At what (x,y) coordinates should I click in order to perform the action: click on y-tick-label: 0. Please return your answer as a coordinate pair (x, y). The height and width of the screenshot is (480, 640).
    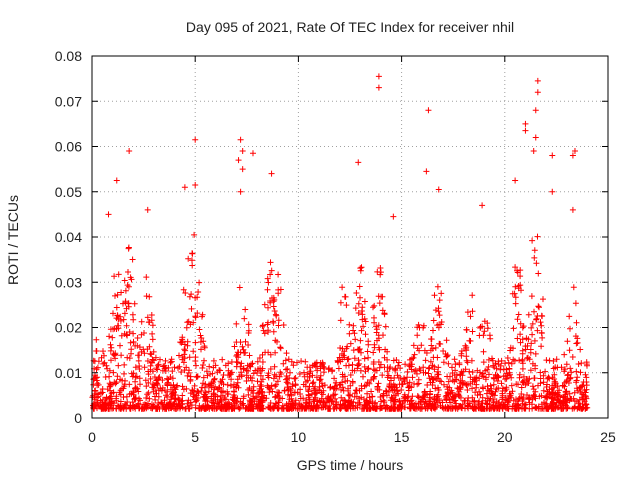
    Looking at the image, I should click on (78, 418).